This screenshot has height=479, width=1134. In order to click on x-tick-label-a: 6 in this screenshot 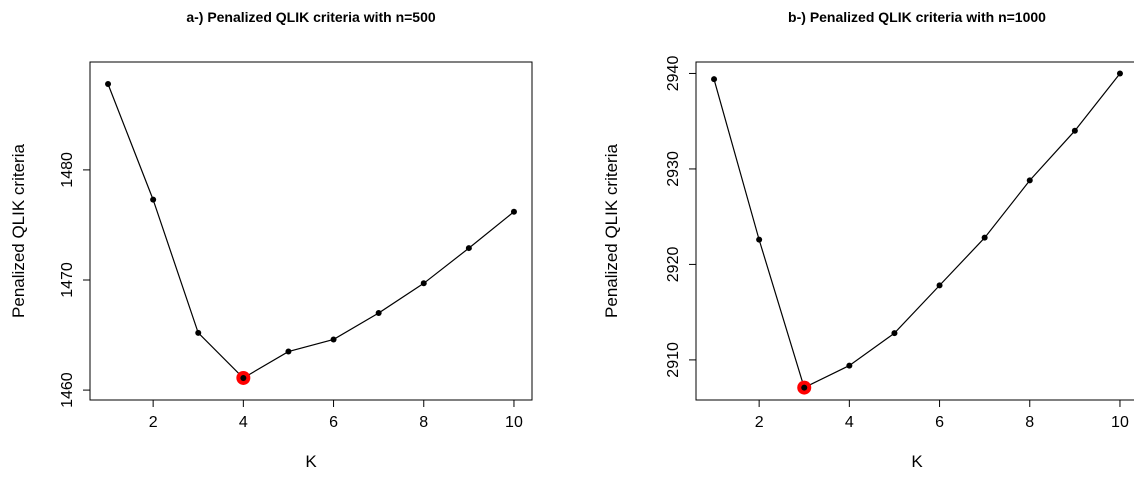, I will do `click(333, 422)`.